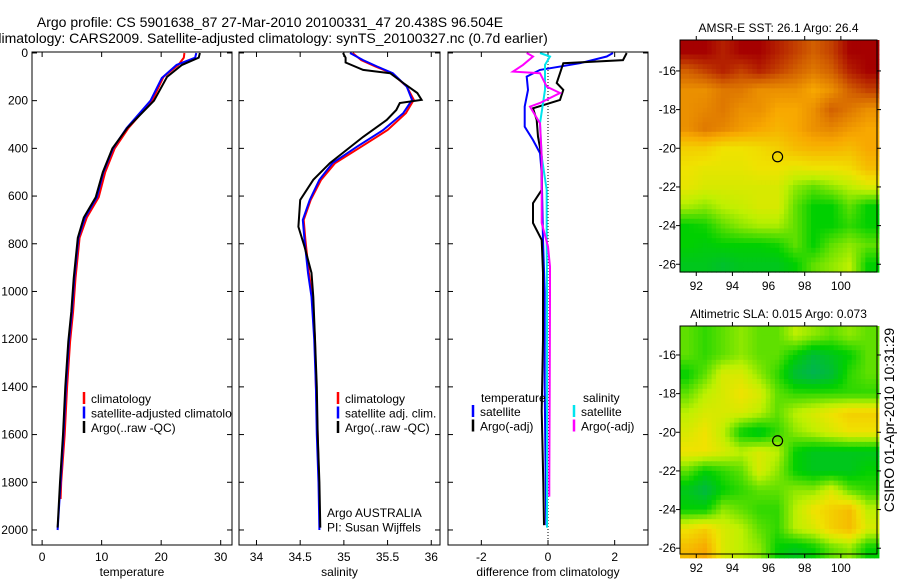  What do you see at coordinates (360, 291) in the screenshot?
I see `series-group` at bounding box center [360, 291].